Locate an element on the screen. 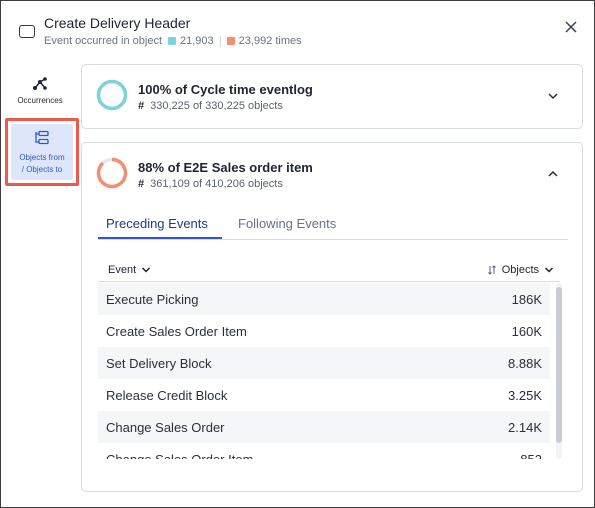  tab-following-events: Following Events is located at coordinates (287, 223).